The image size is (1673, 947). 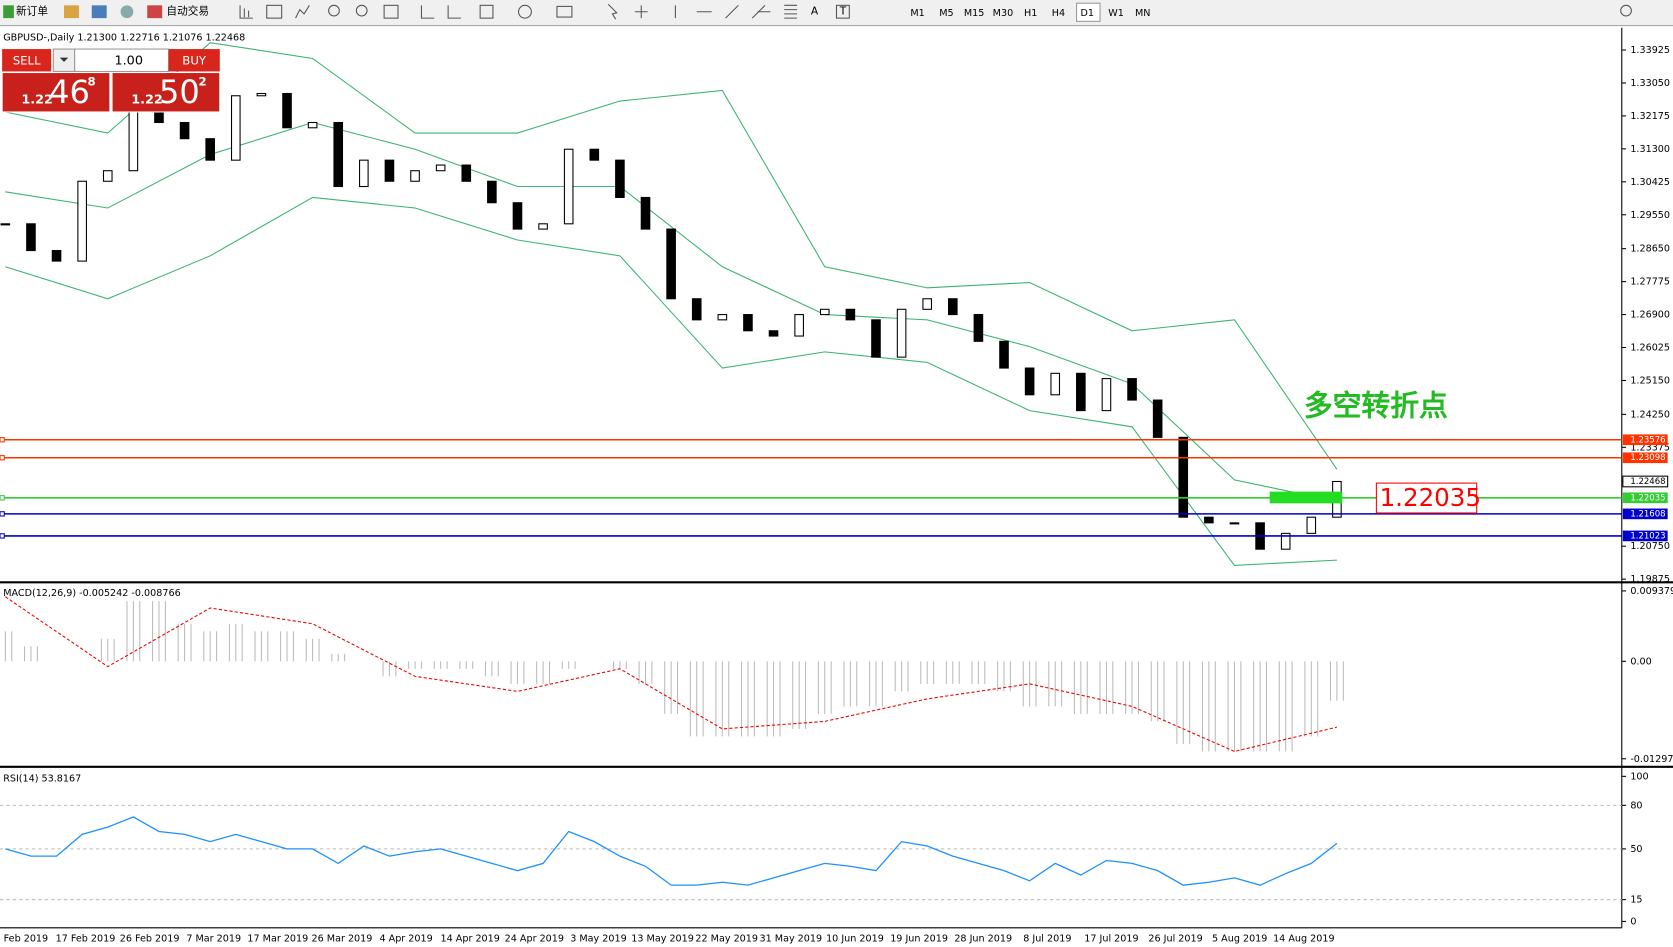 I want to click on bar-chart-icon, so click(x=246, y=12).